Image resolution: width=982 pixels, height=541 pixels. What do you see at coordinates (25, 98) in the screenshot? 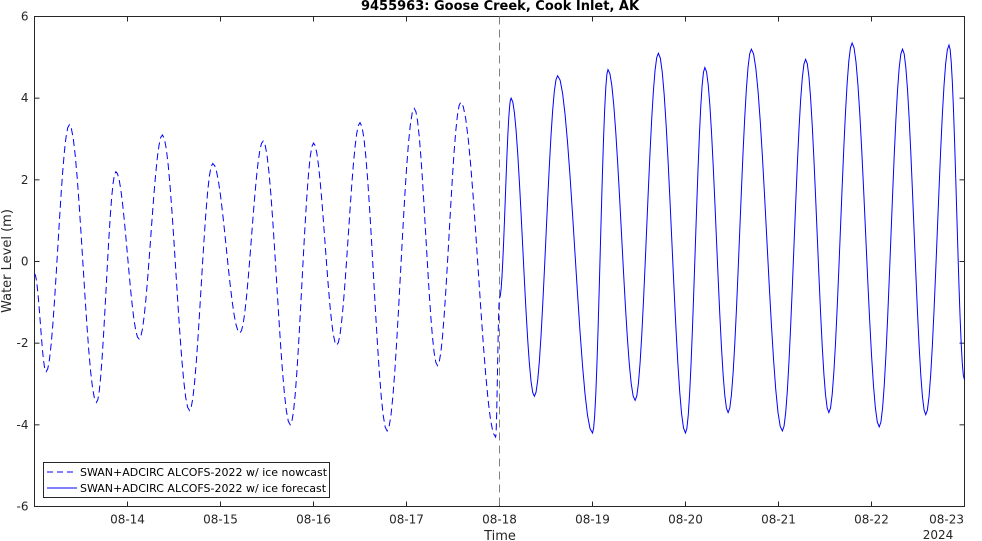
I see `y-tick-label: 4` at bounding box center [25, 98].